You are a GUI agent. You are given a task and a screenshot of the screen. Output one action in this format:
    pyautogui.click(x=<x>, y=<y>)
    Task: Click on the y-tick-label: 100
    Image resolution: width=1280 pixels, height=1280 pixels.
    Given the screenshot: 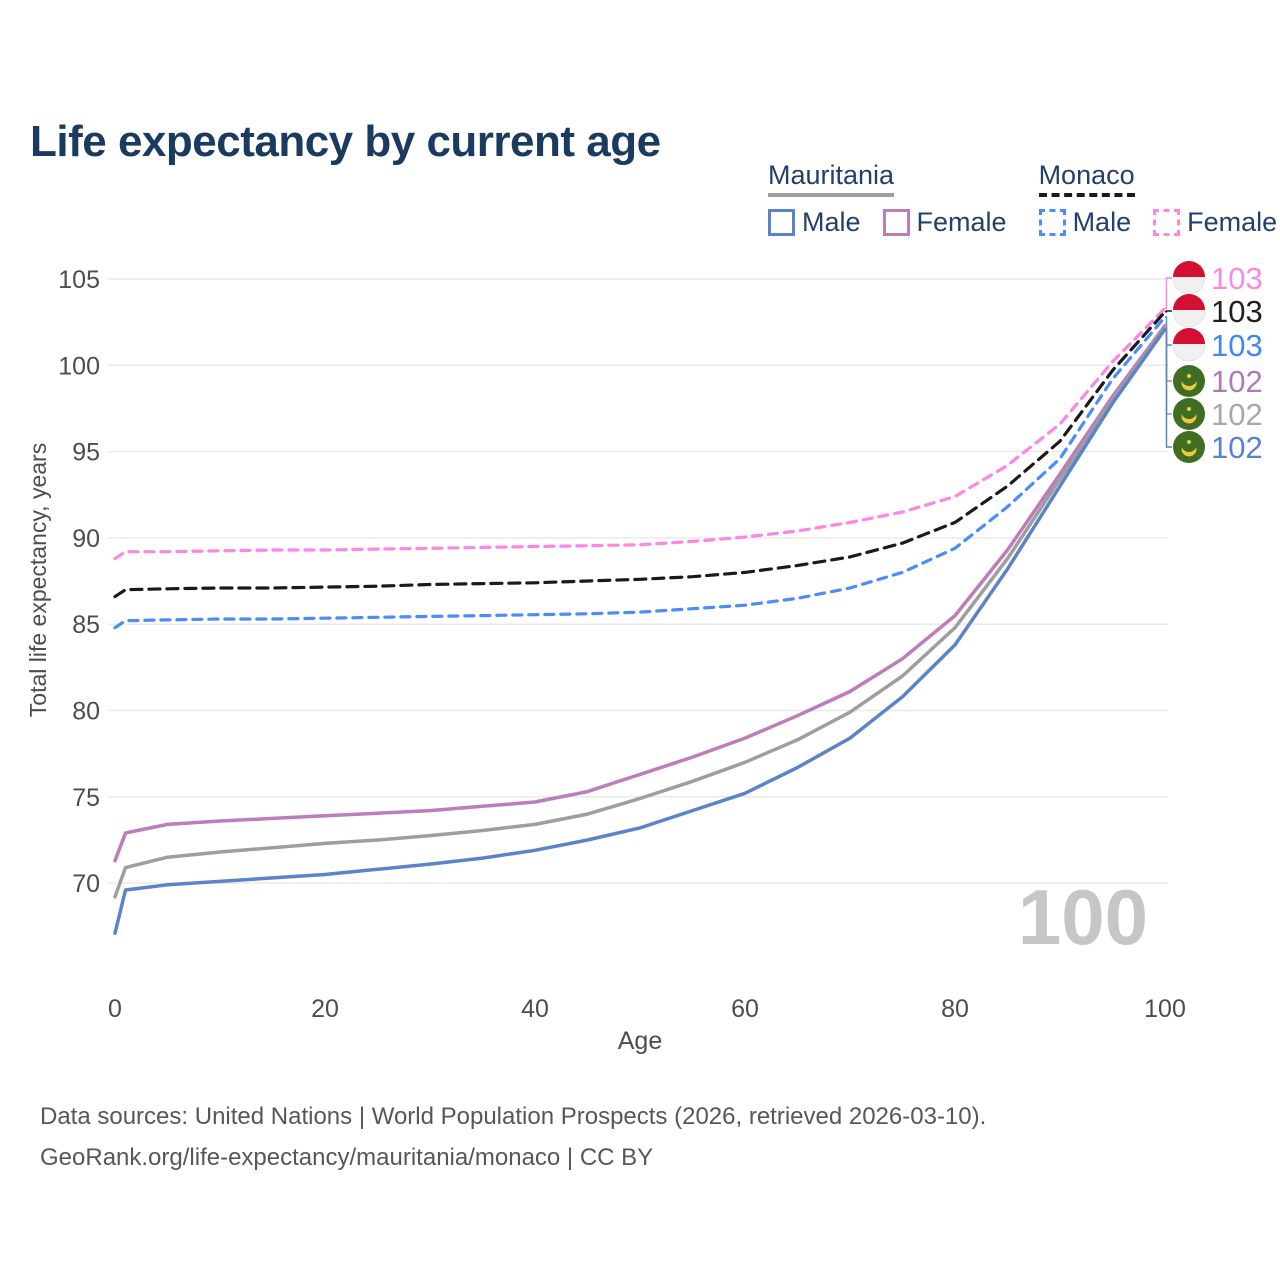 What is the action you would take?
    pyautogui.click(x=79, y=366)
    